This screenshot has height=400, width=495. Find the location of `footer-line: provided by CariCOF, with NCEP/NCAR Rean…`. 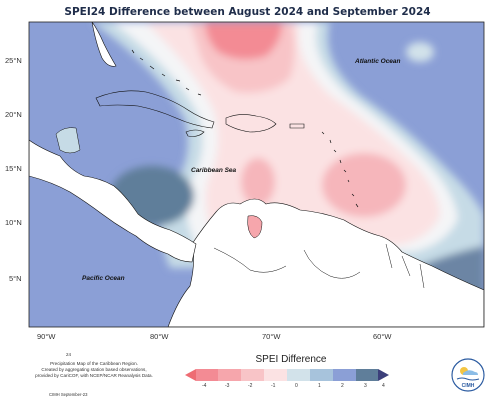

footer-line: provided by CariCOF, with NCEP/NCAR Rean… is located at coordinates (94, 375).